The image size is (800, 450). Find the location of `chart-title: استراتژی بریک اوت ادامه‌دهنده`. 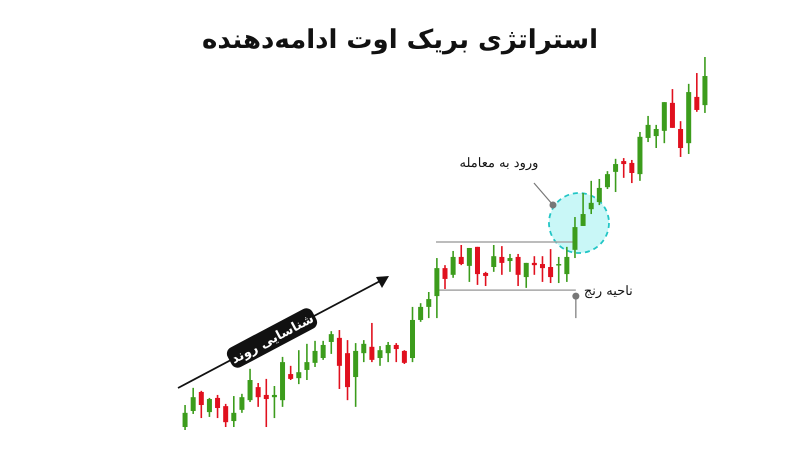

chart-title: استراتژی بریک اوت ادامه‌دهنده is located at coordinates (400, 40).